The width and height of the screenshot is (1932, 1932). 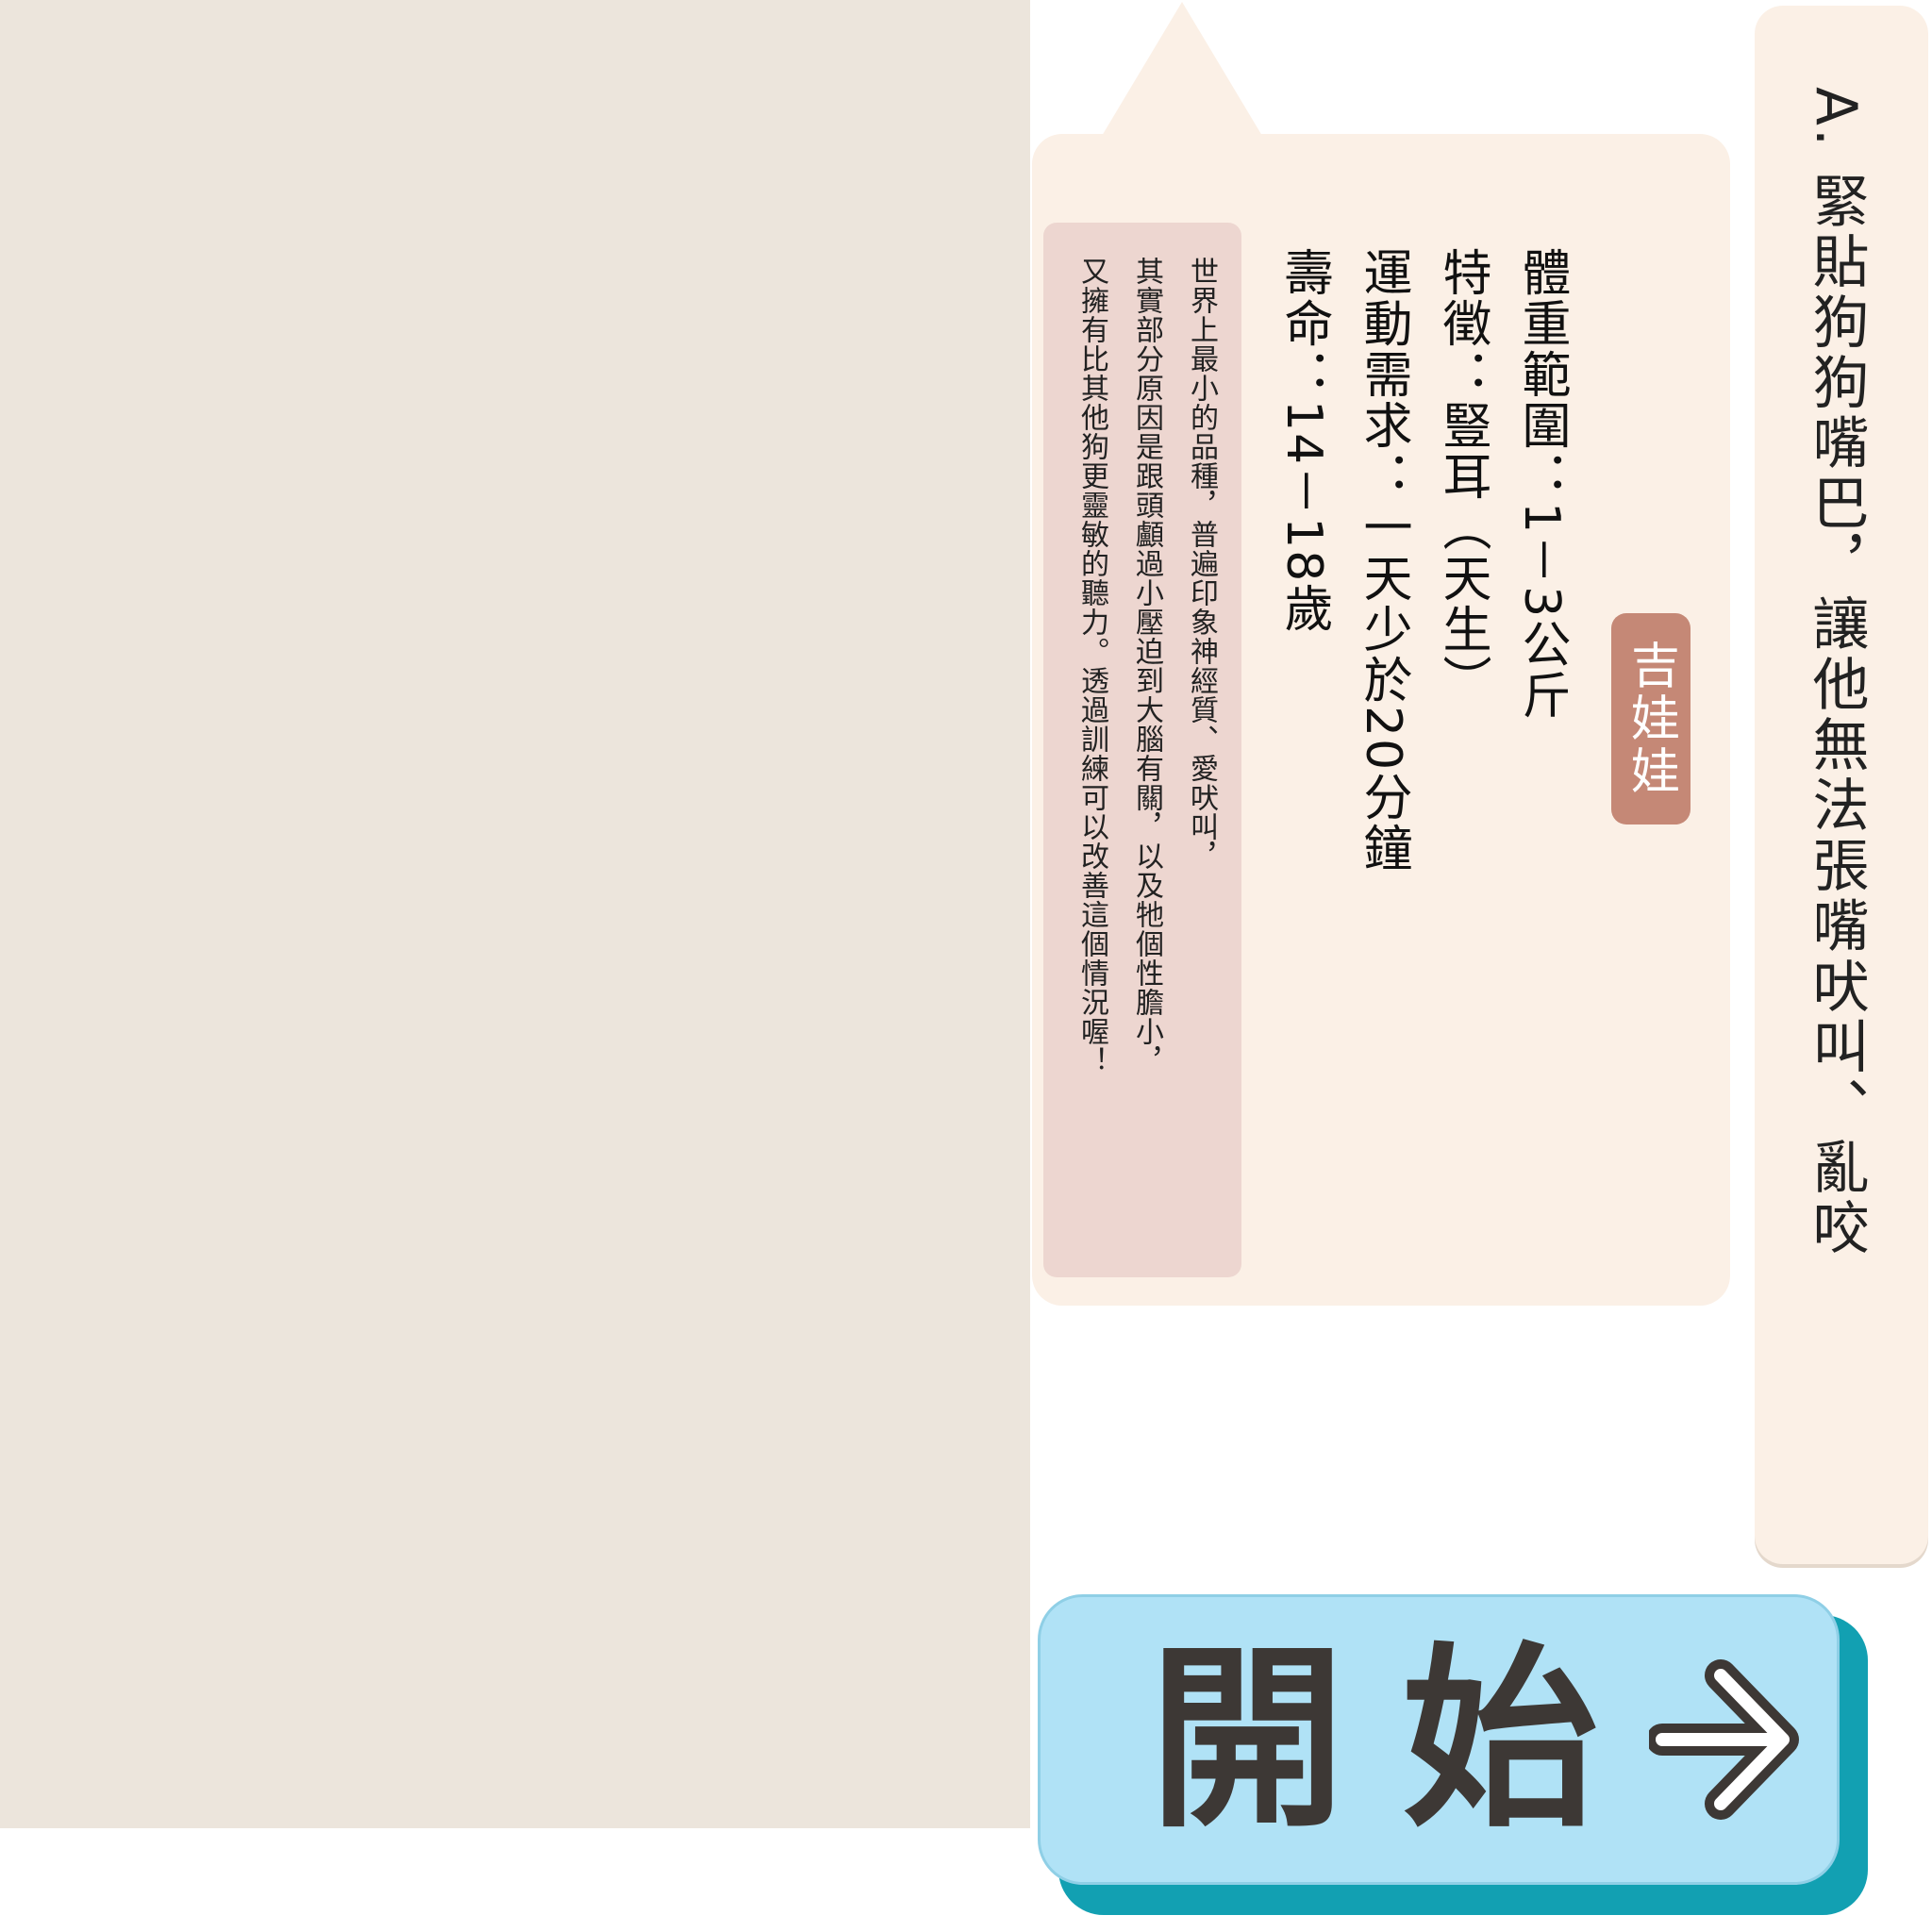 I want to click on speech-bubble-tail, so click(x=1182, y=69).